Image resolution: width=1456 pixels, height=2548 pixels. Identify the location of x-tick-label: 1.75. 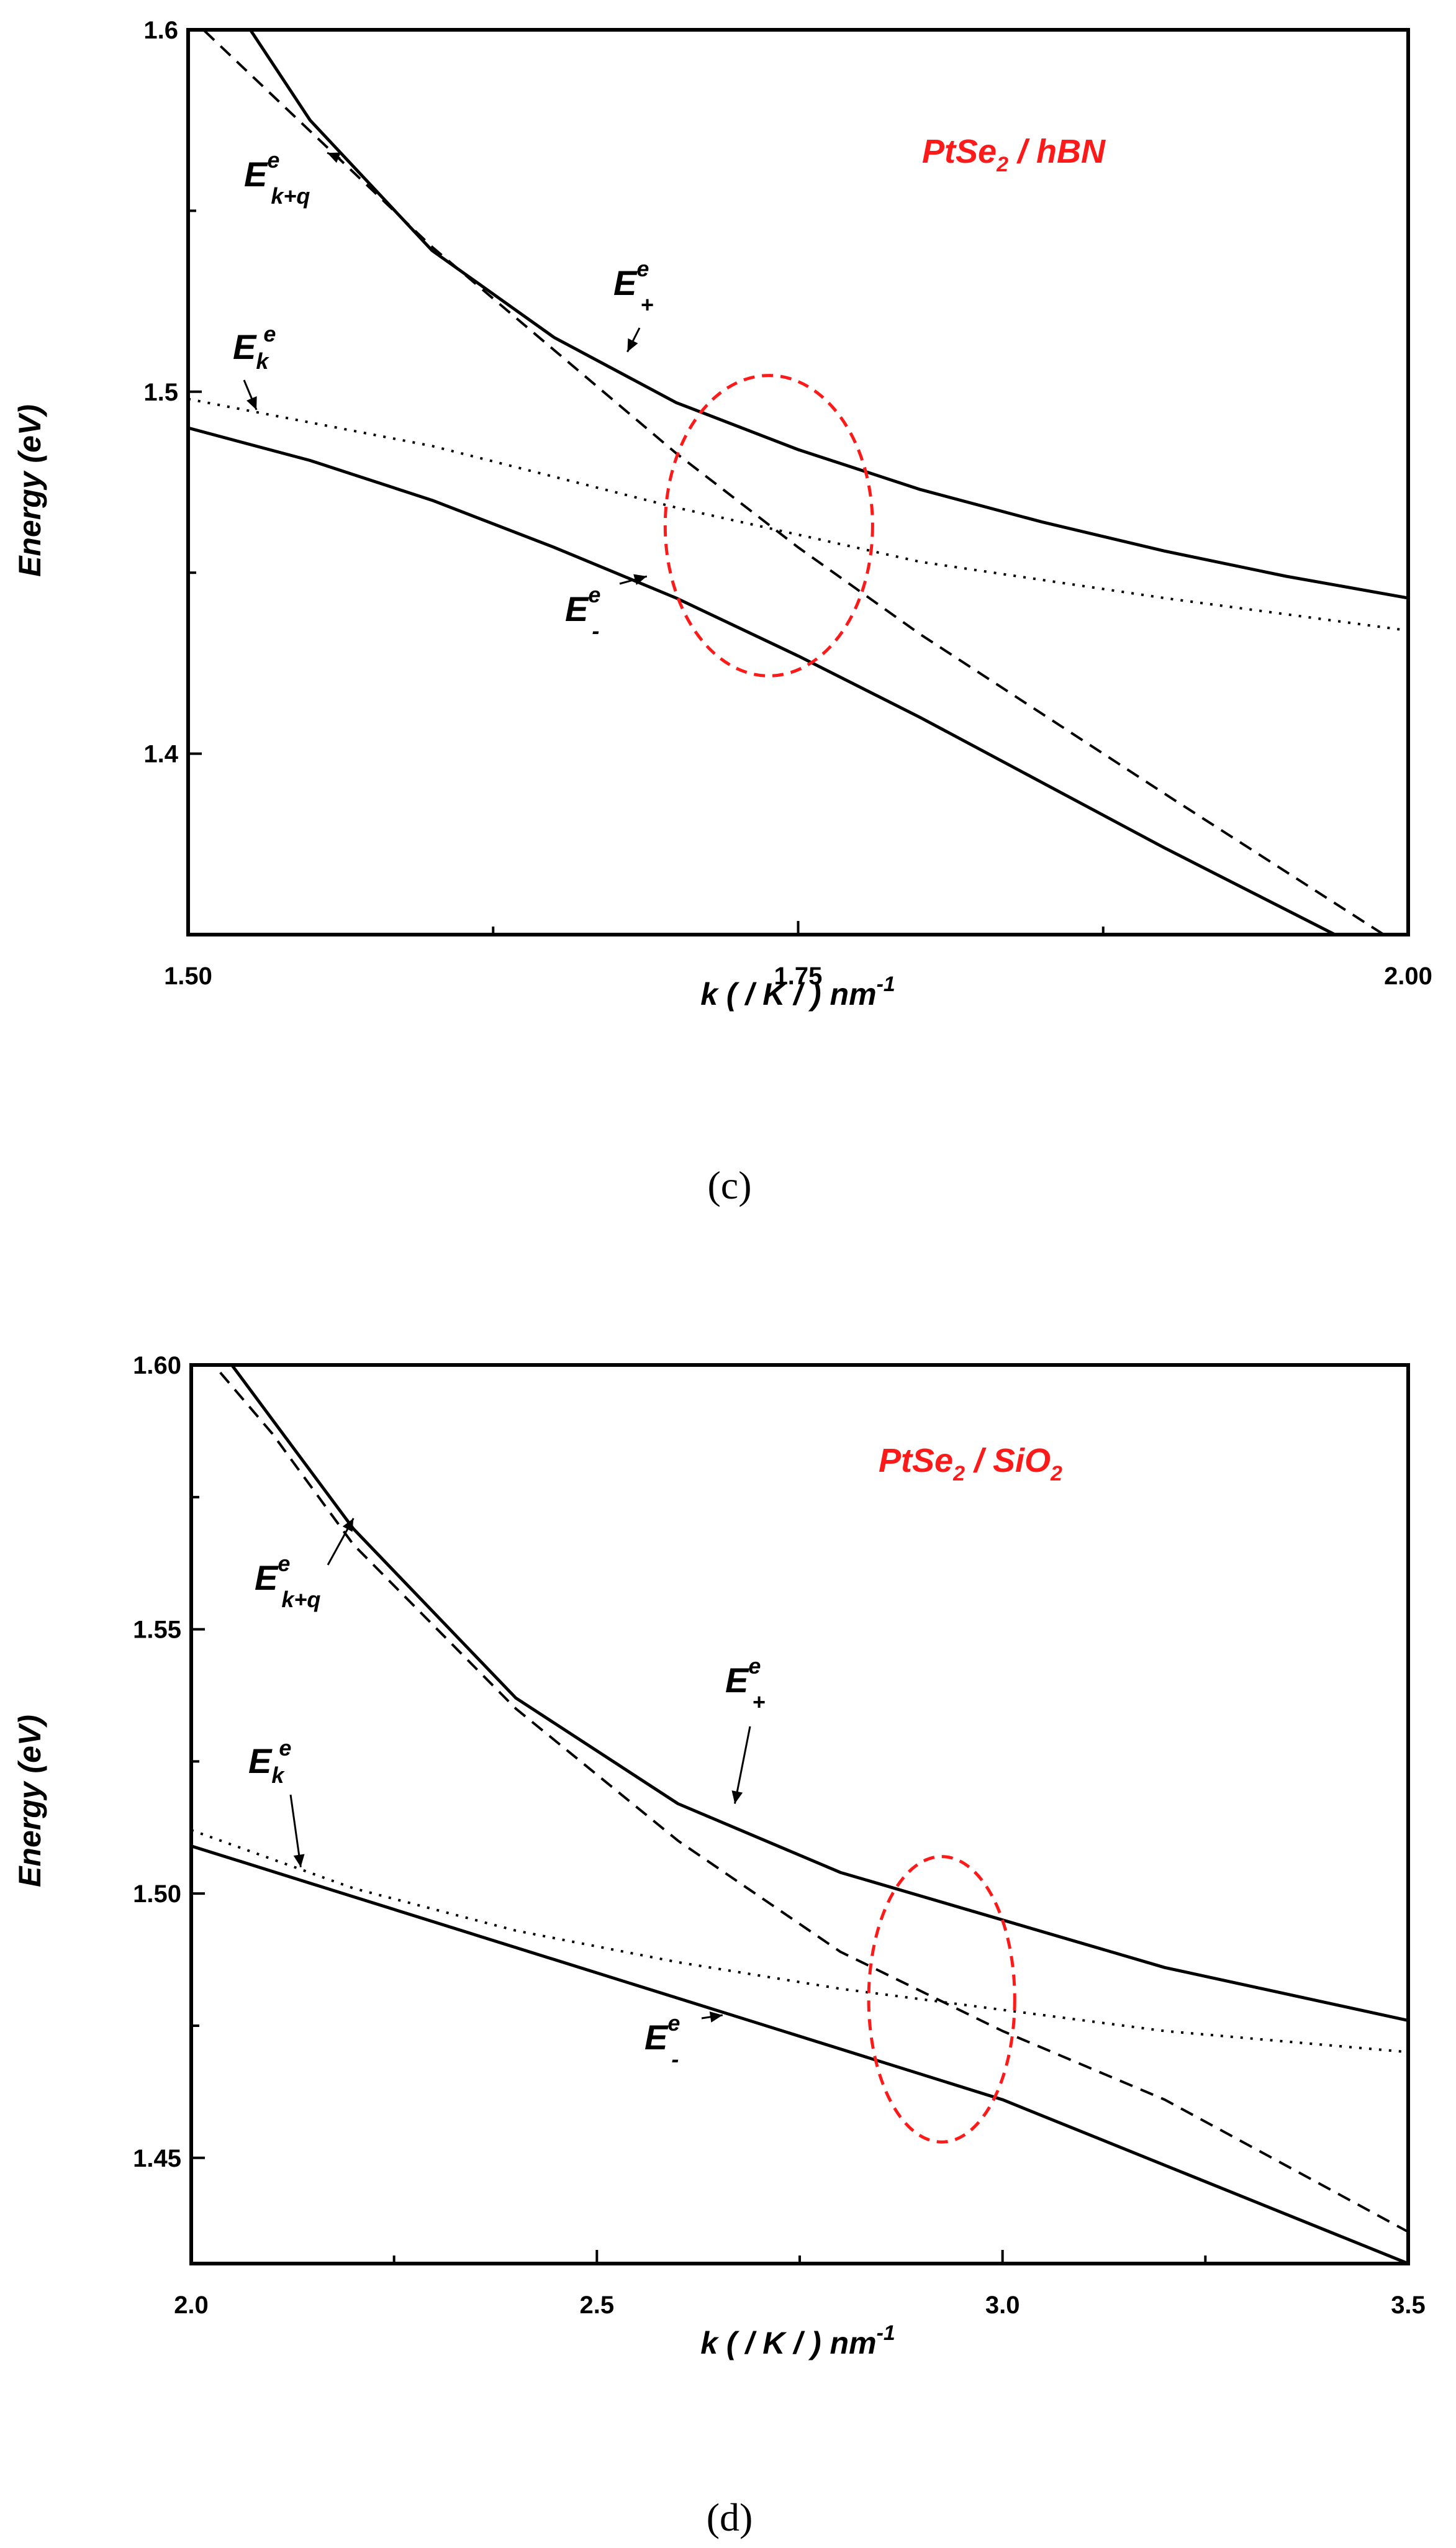
(798, 976).